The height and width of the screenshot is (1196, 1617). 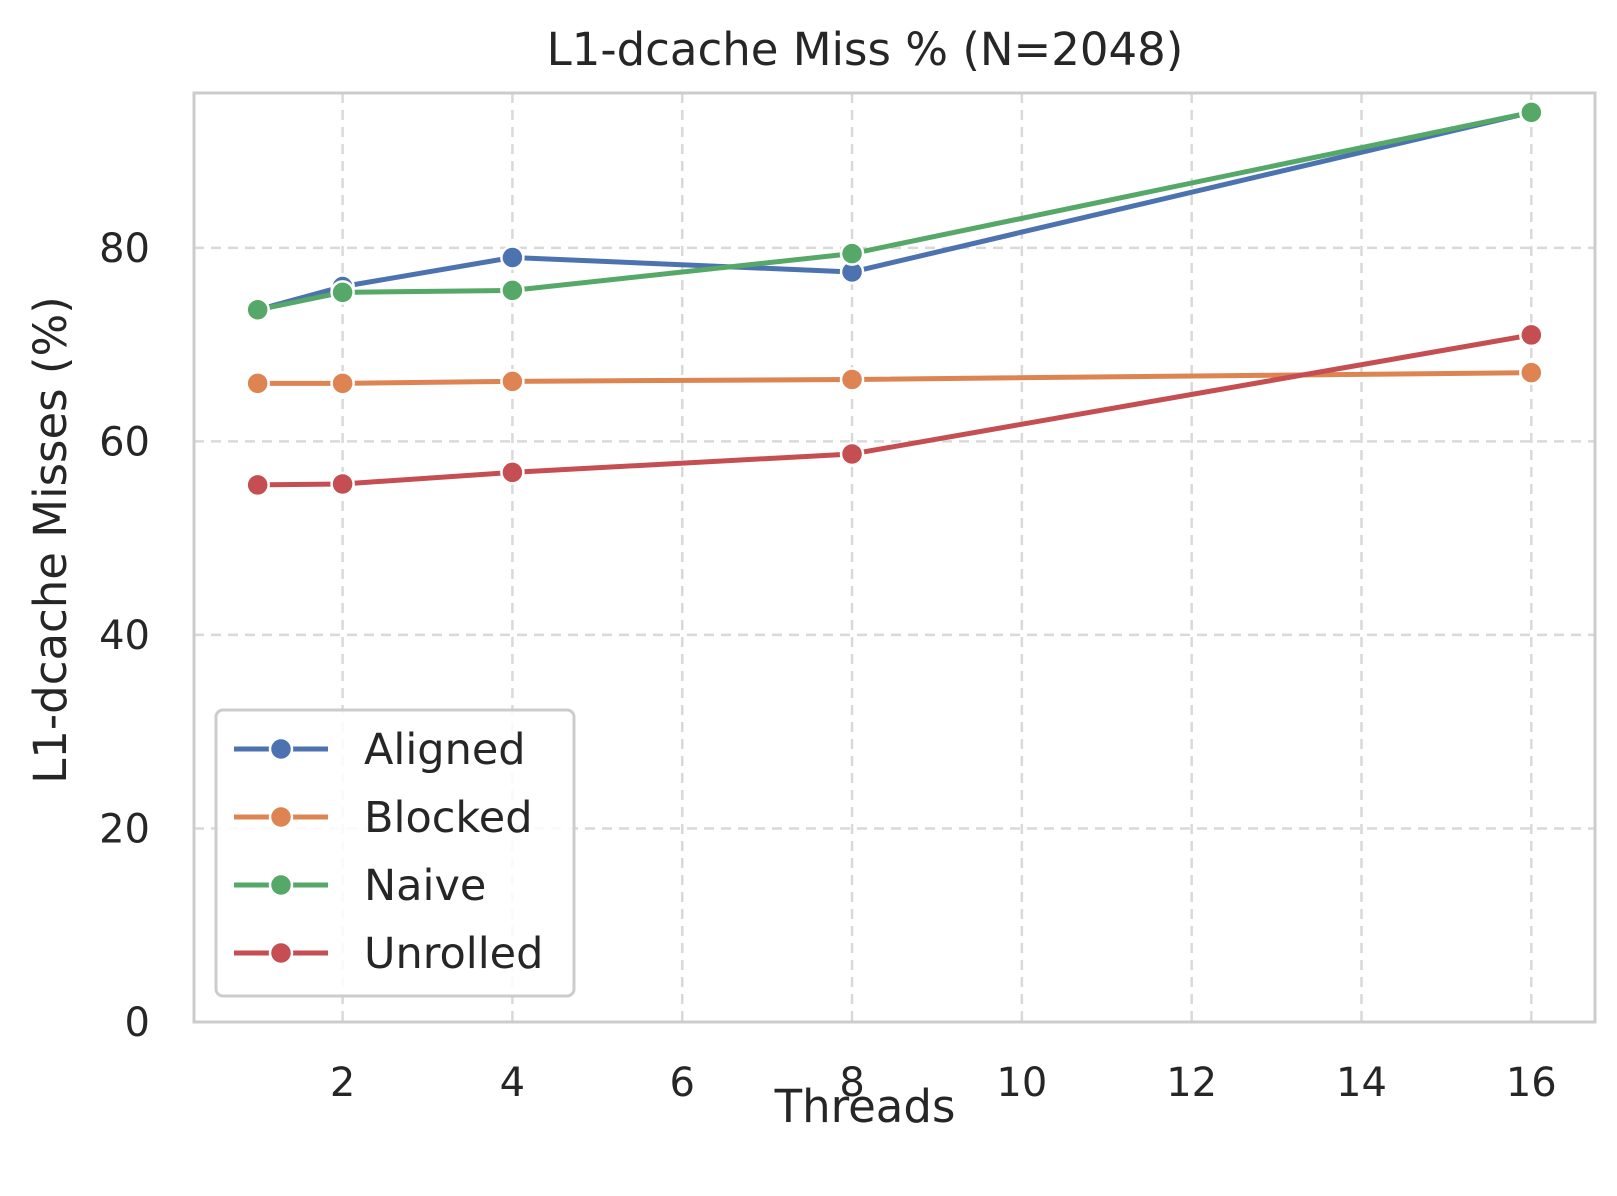 I want to click on legend-label: Unrolled, so click(x=453, y=954).